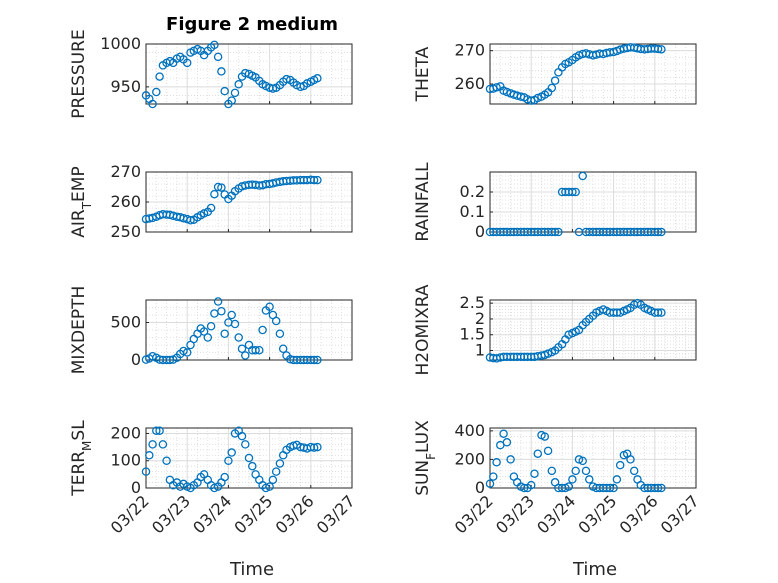 The image size is (778, 583). What do you see at coordinates (125, 231) in the screenshot?
I see `y-tick-label: 250` at bounding box center [125, 231].